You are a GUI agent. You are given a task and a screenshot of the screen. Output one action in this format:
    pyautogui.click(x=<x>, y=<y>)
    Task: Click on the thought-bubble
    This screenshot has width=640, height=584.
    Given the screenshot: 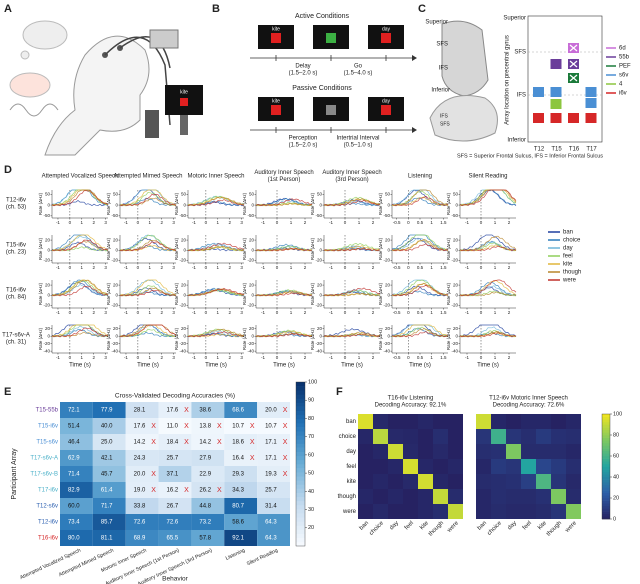 What is the action you would take?
    pyautogui.click(x=45, y=35)
    